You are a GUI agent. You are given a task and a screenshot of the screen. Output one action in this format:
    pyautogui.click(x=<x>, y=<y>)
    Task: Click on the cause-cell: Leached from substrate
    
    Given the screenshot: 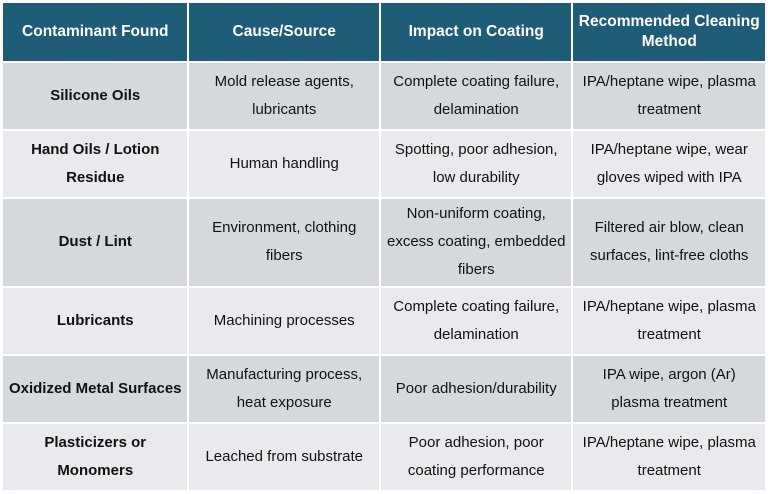 What is the action you would take?
    pyautogui.click(x=284, y=456)
    